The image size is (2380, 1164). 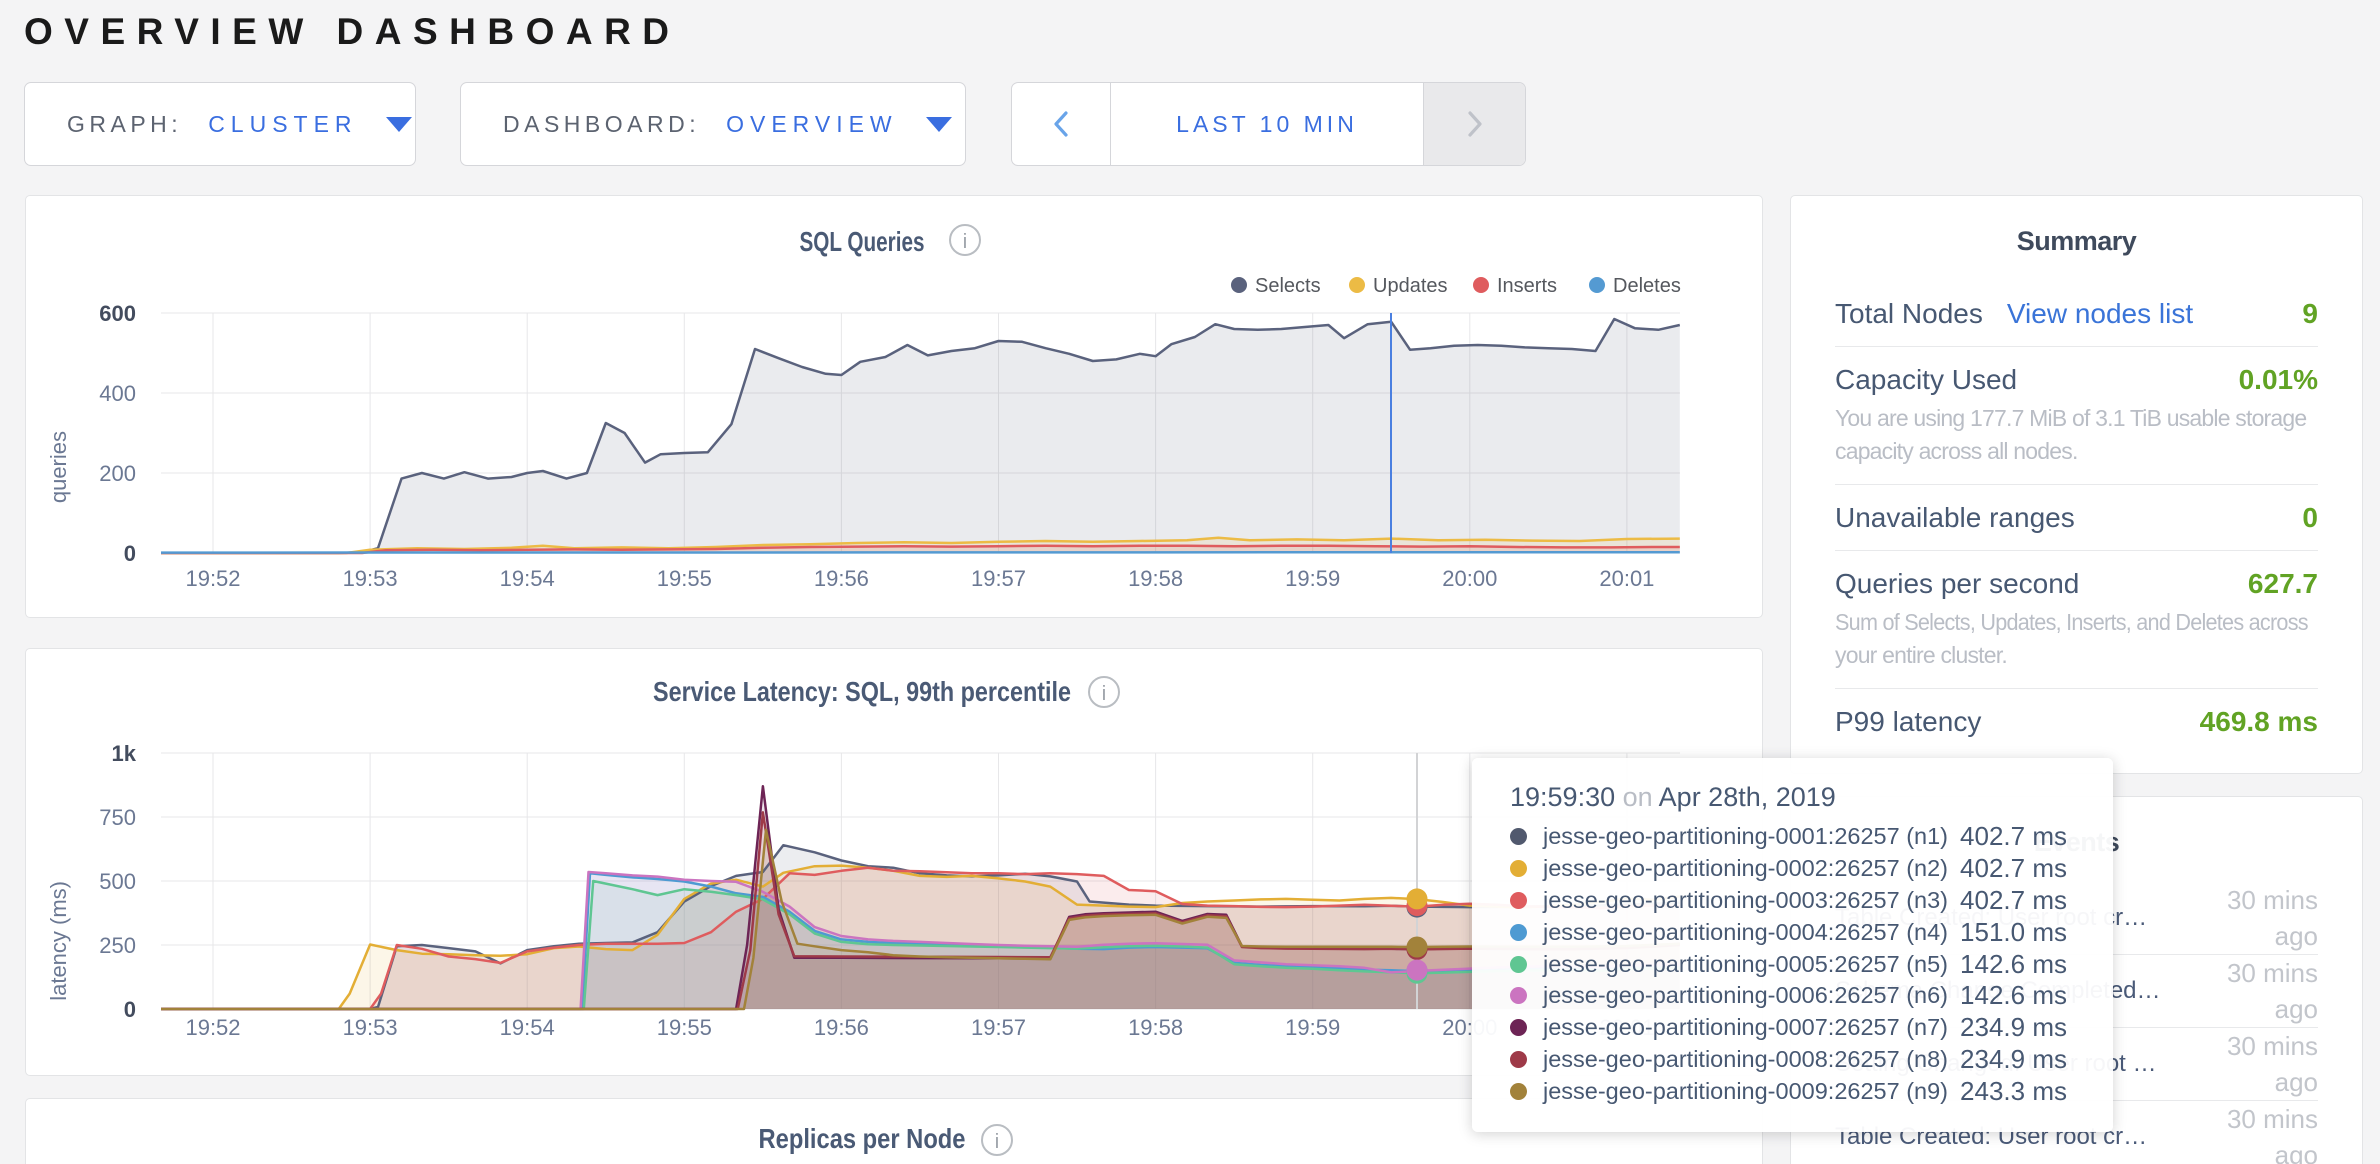 I want to click on svg-text: 500, so click(x=117, y=881).